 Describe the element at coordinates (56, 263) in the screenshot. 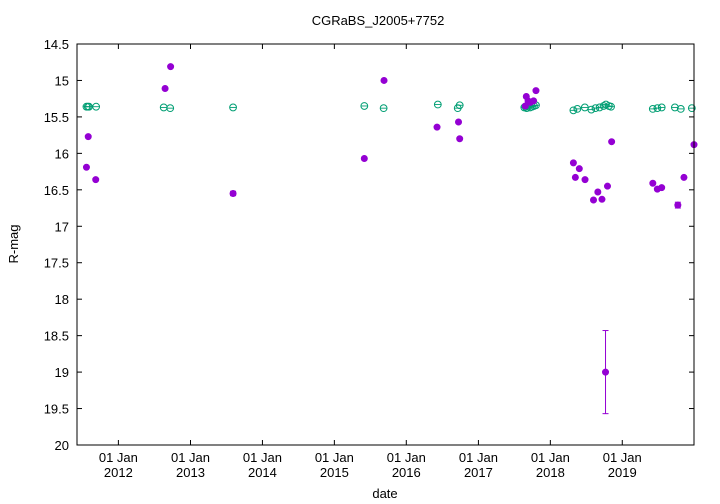

I see `y-tick-label: 17.5` at that location.